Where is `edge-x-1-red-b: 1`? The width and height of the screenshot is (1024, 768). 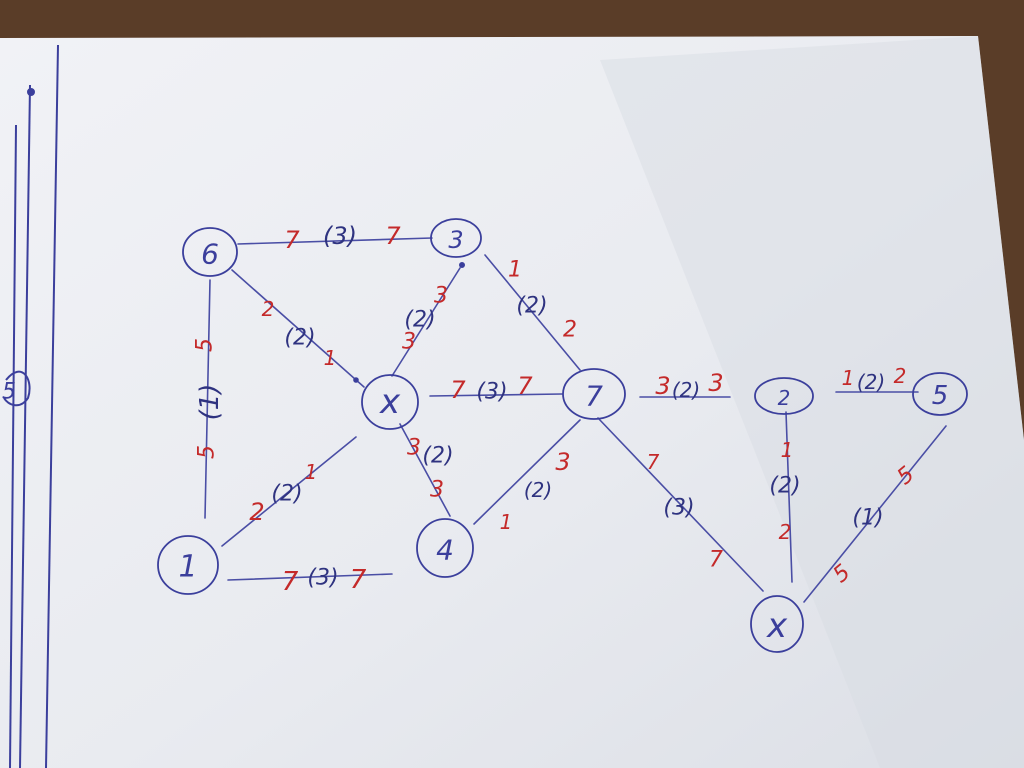 edge-x-1-red-b: 1 is located at coordinates (311, 472).